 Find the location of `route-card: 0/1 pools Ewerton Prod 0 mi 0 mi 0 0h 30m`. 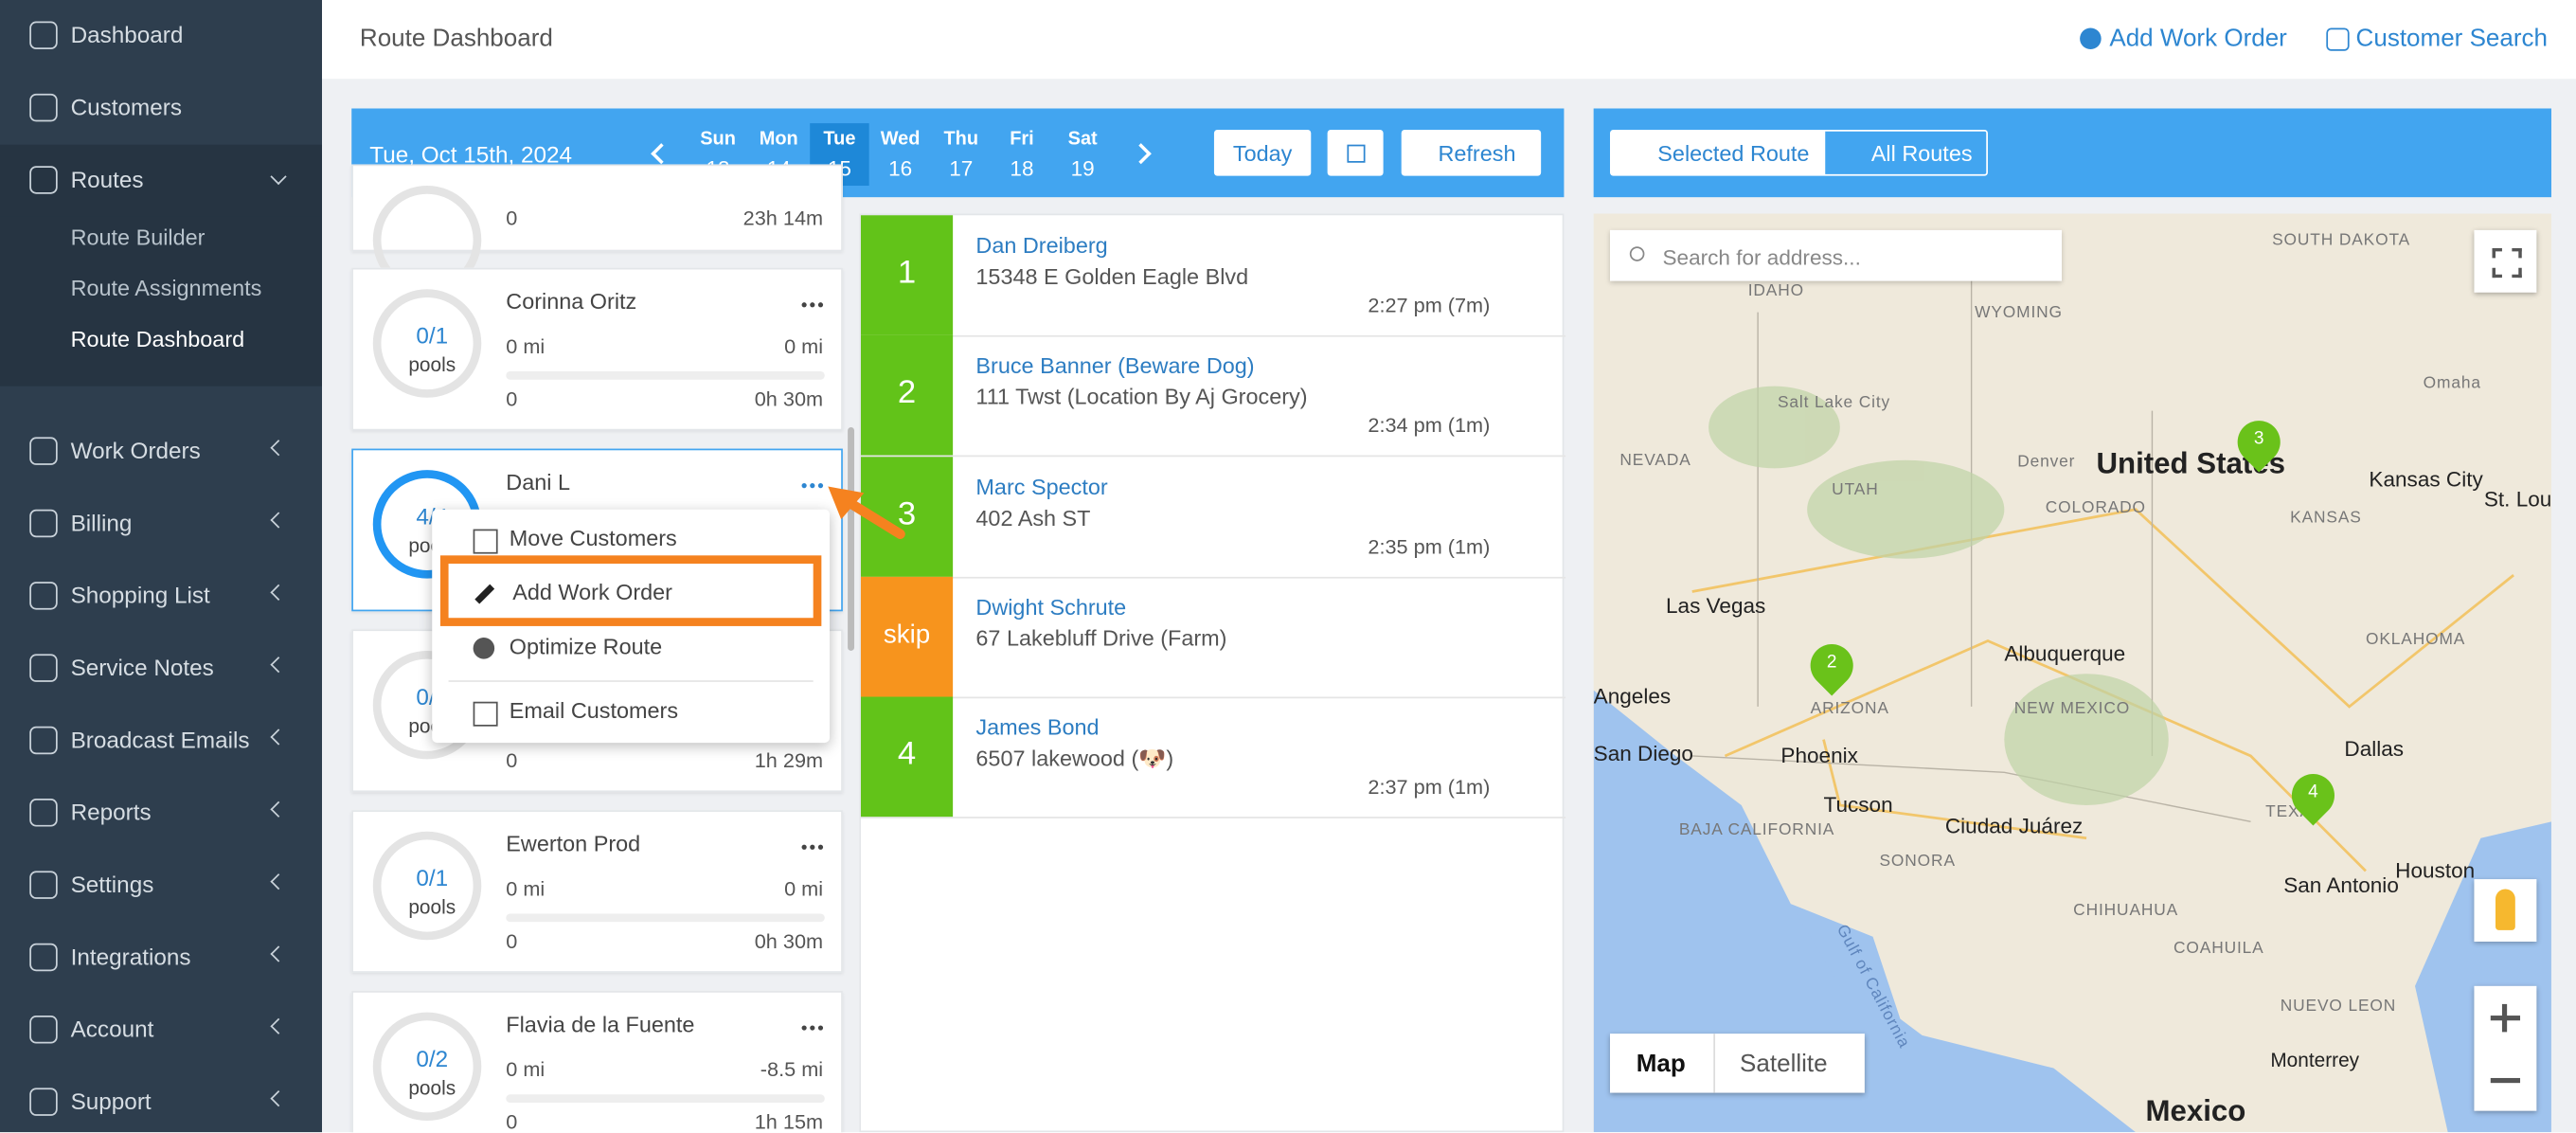

route-card: 0/1 pools Ewerton Prod 0 mi 0 mi 0 0h 30m is located at coordinates (597, 891).